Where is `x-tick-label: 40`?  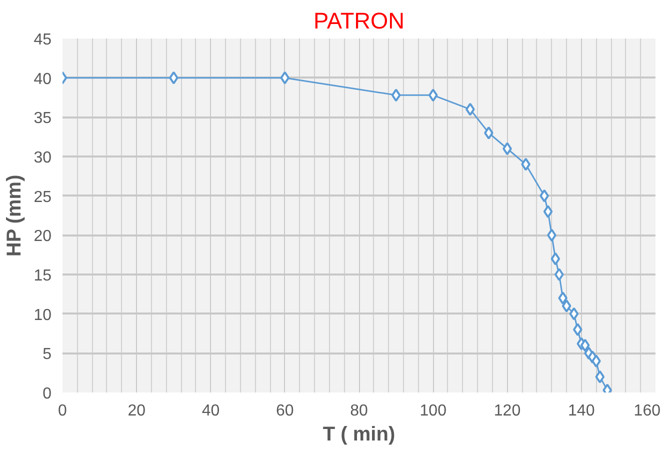 x-tick-label: 40 is located at coordinates (211, 411).